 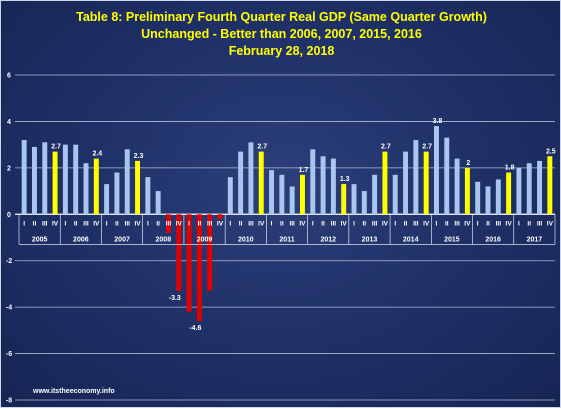 What do you see at coordinates (9, 354) in the screenshot?
I see `y-tick-label: -6` at bounding box center [9, 354].